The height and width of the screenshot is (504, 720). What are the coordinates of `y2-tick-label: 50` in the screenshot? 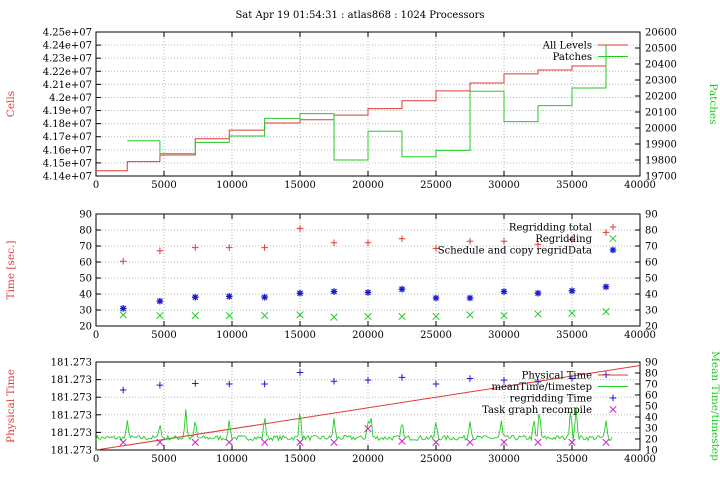 It's located at (651, 407).